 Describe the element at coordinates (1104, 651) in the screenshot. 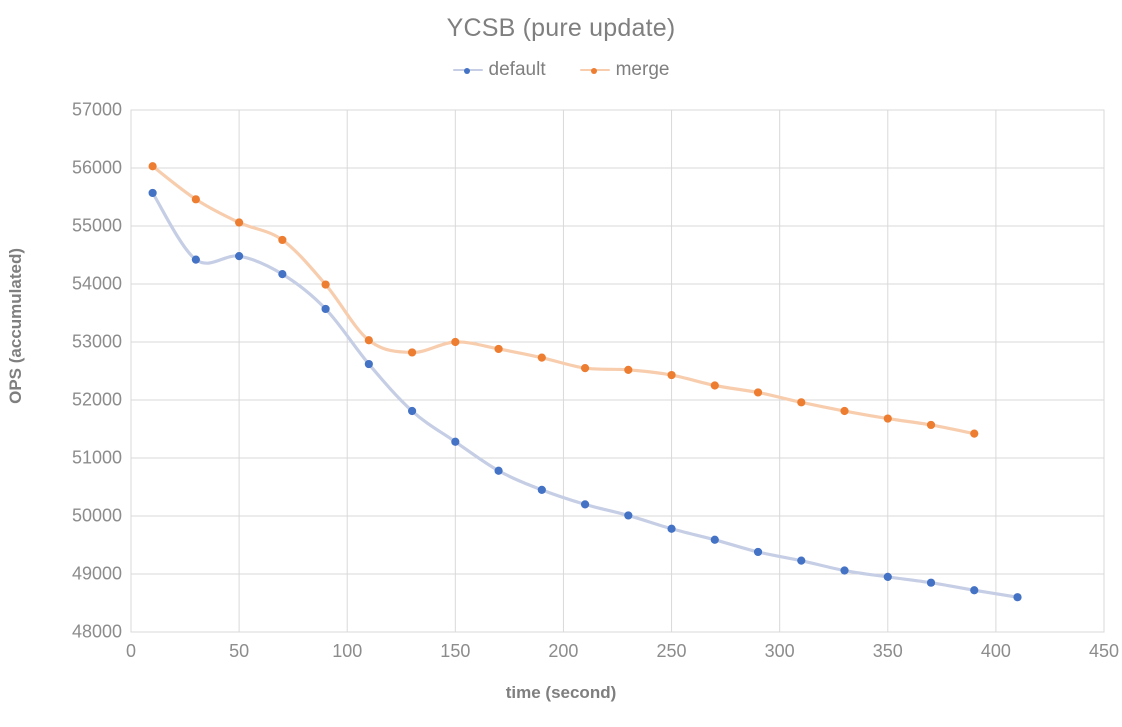

I see `x-tick-label: 450` at that location.